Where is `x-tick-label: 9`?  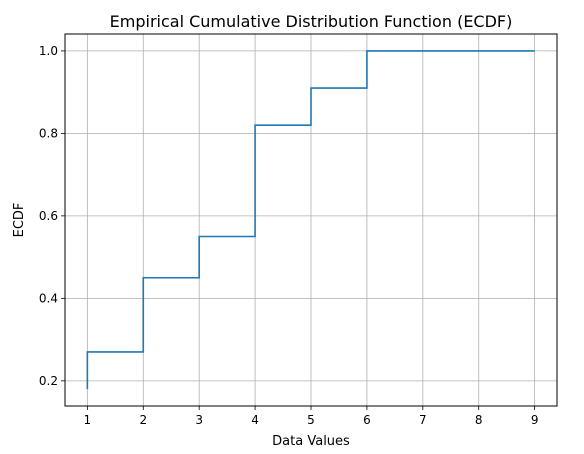 x-tick-label: 9 is located at coordinates (535, 420).